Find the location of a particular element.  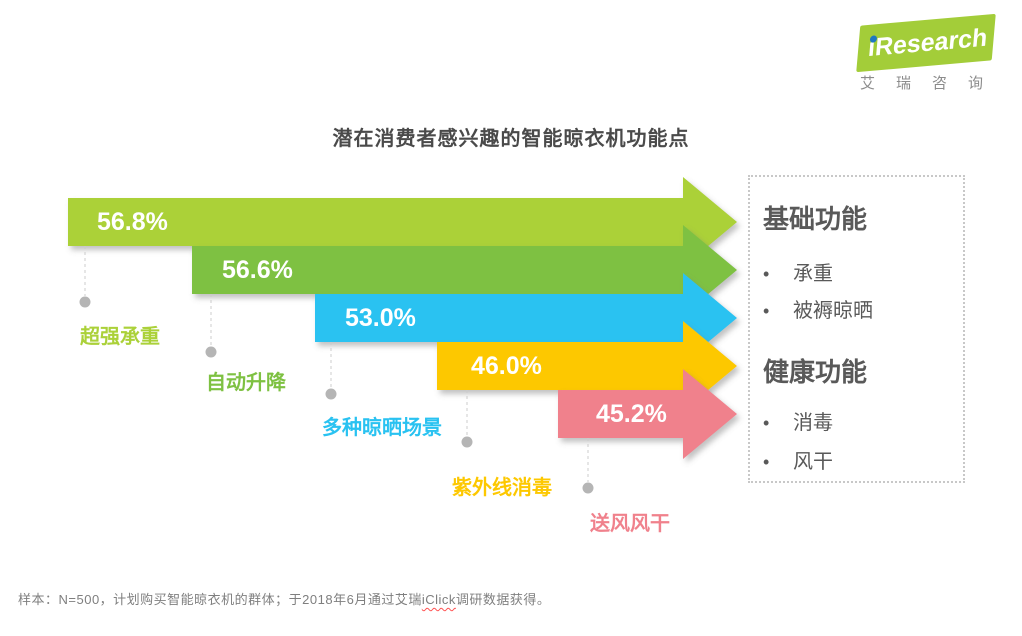

panel-item-1-1: • 风干 is located at coordinates (798, 459).